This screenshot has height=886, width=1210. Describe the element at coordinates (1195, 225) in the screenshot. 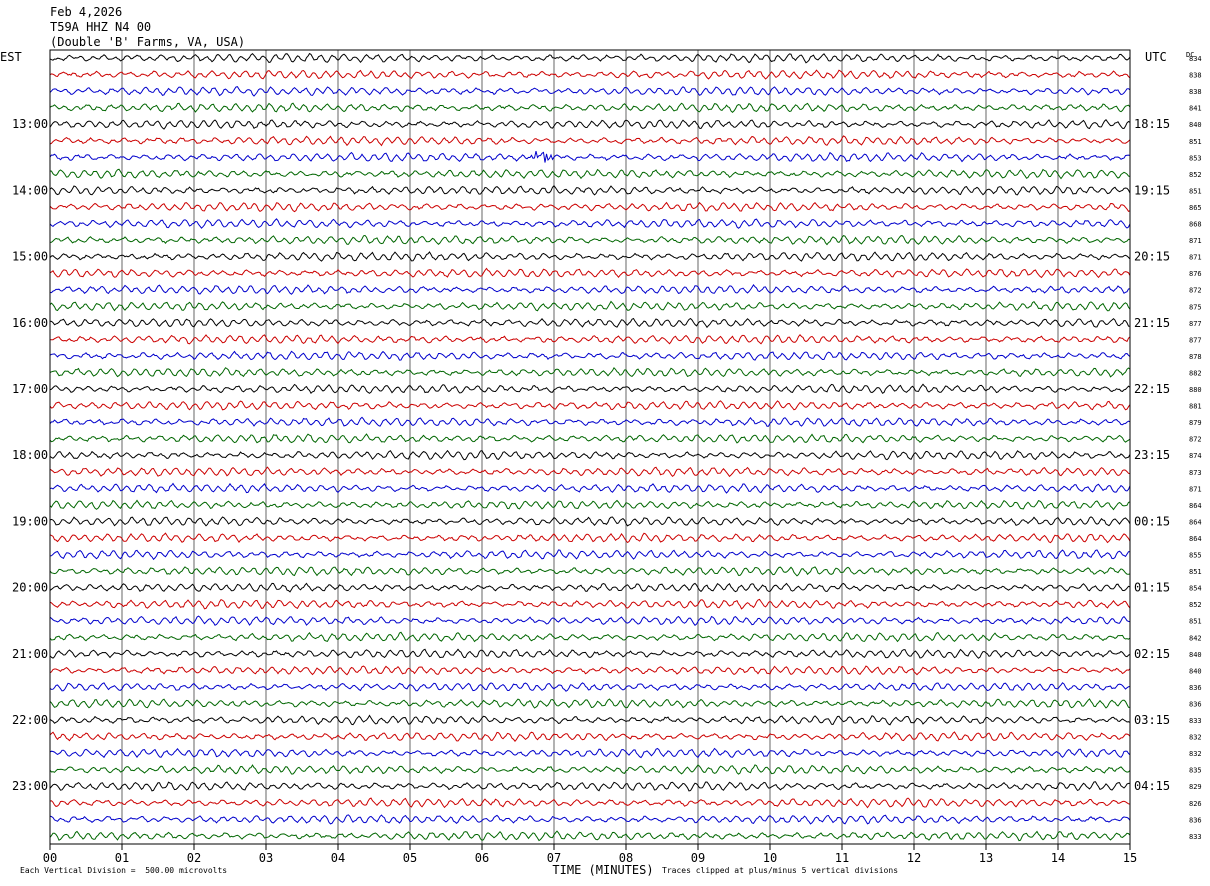

I see `dc-offset-label: 868` at that location.